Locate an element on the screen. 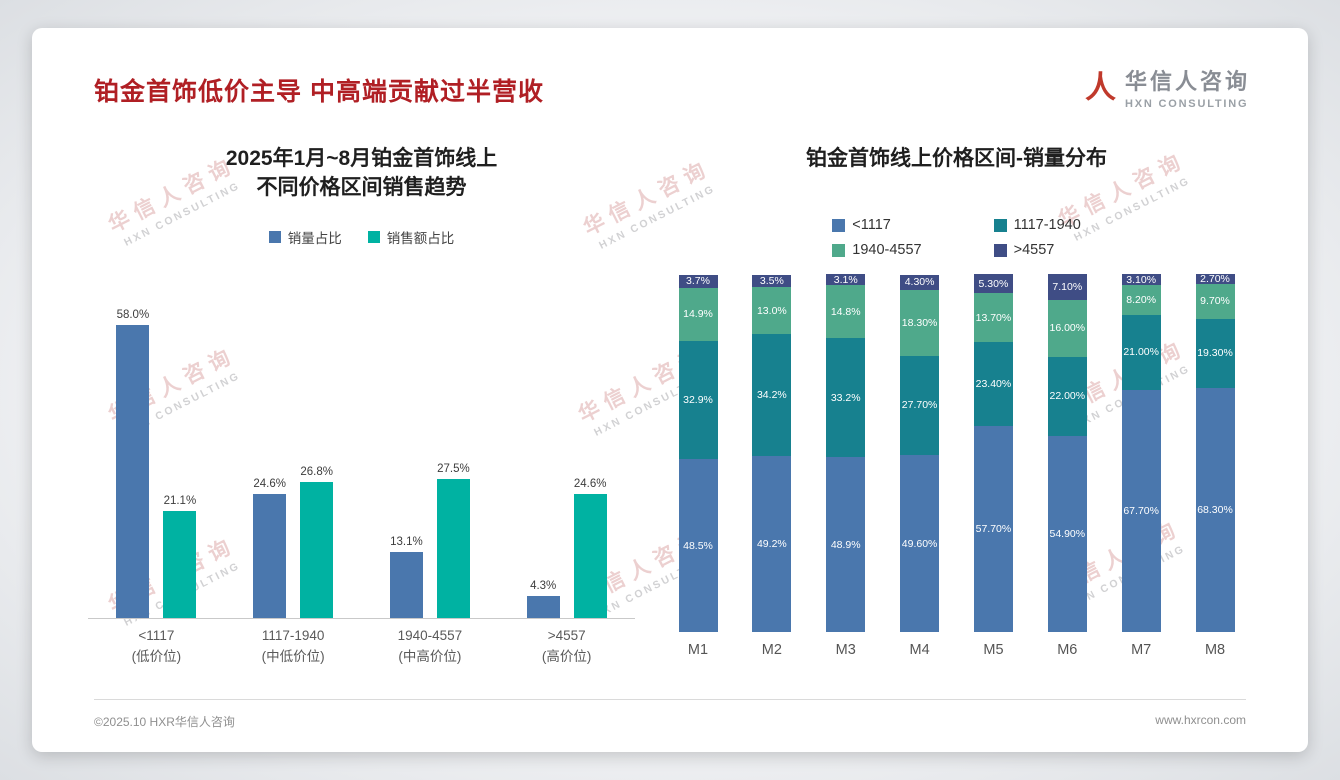 The height and width of the screenshot is (780, 1340). left-chart-title: 2025年1月~8月铂金首饰线上 不同价格区间销售趋势 is located at coordinates (361, 173).